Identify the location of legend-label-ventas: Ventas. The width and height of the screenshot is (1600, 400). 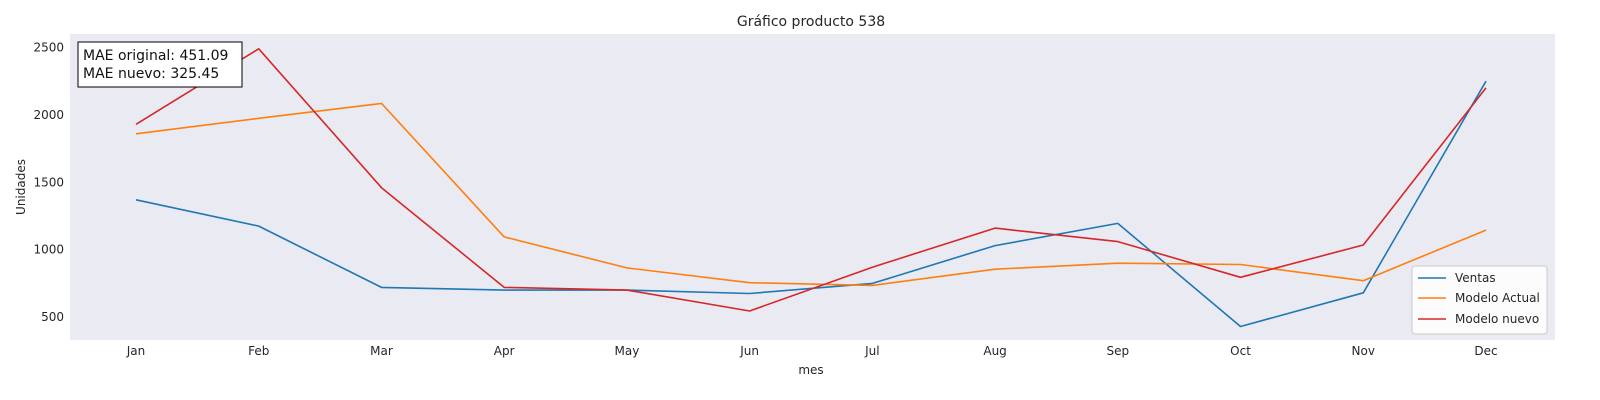
(1475, 278).